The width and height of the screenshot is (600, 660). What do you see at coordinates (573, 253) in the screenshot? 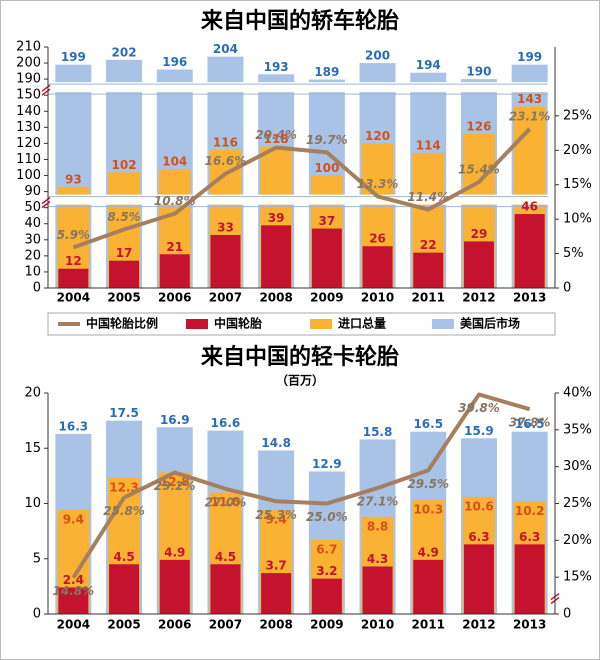
I see `y2-tick-label: 5%` at bounding box center [573, 253].